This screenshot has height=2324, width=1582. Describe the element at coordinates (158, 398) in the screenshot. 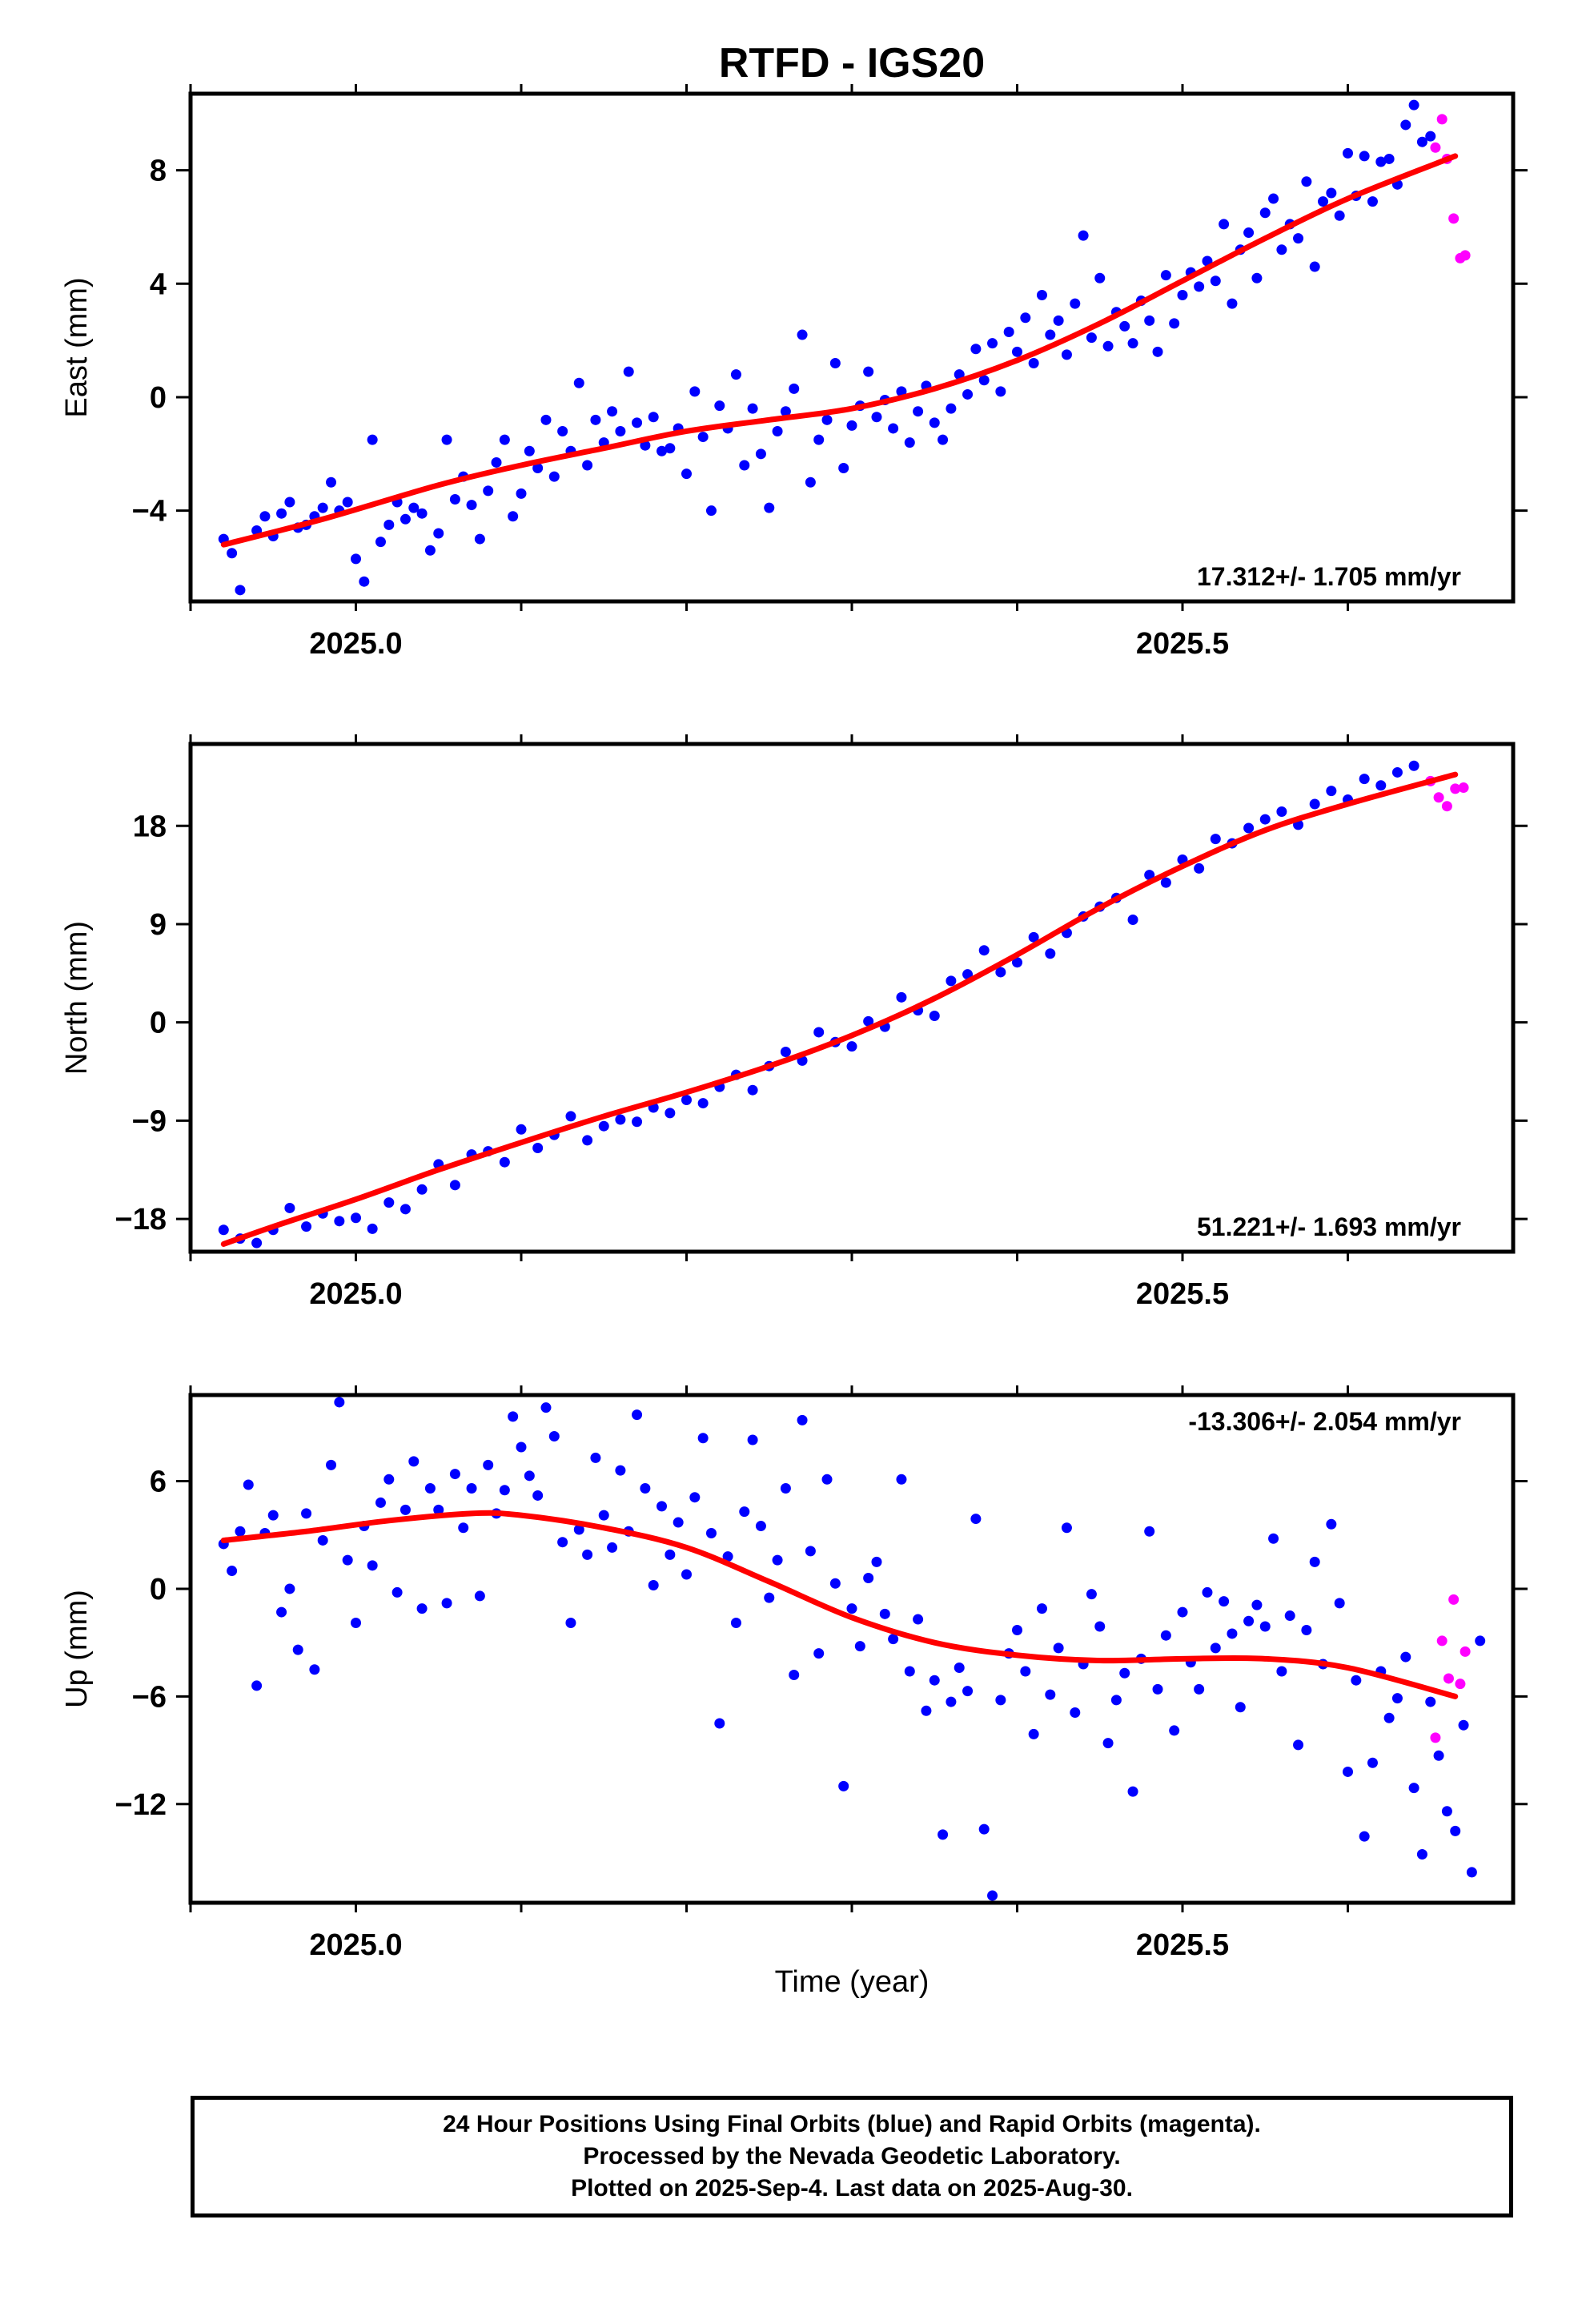

I see `east-y-tick-label-1: 0` at that location.